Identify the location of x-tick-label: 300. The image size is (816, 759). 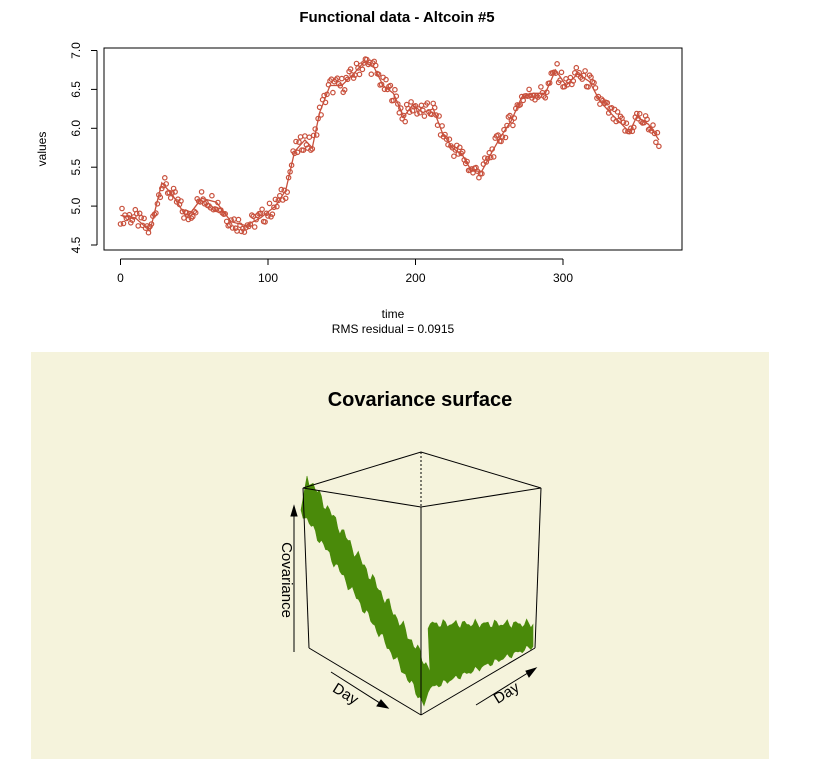
(563, 278).